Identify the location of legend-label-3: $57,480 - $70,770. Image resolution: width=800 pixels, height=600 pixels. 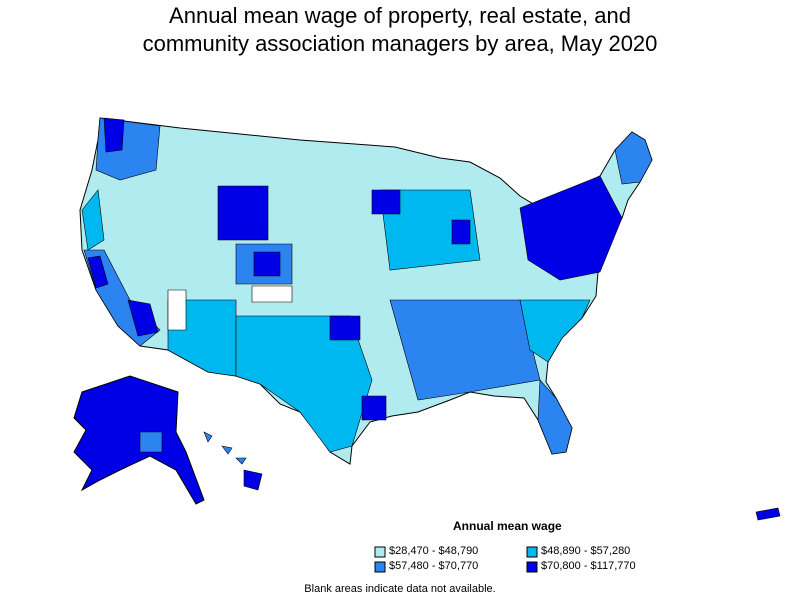
(434, 566).